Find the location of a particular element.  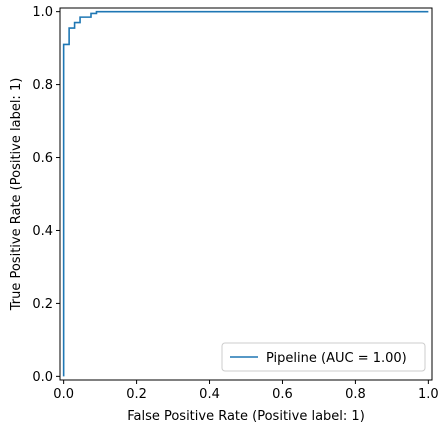

x-tick-label: 0.8 is located at coordinates (355, 394).